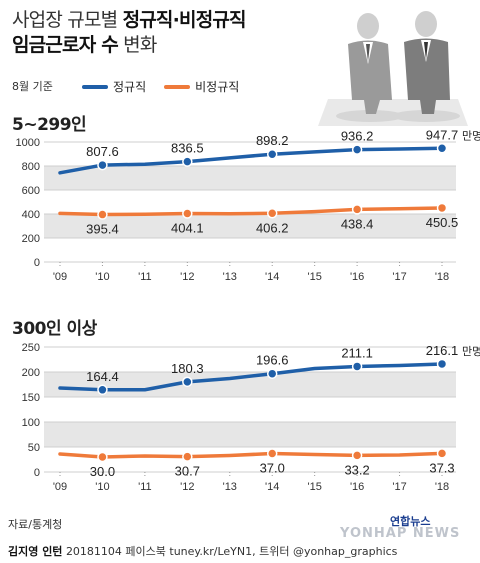 The width and height of the screenshot is (480, 563). Describe the element at coordinates (102, 376) in the screenshot. I see `data-label: 164.4` at that location.